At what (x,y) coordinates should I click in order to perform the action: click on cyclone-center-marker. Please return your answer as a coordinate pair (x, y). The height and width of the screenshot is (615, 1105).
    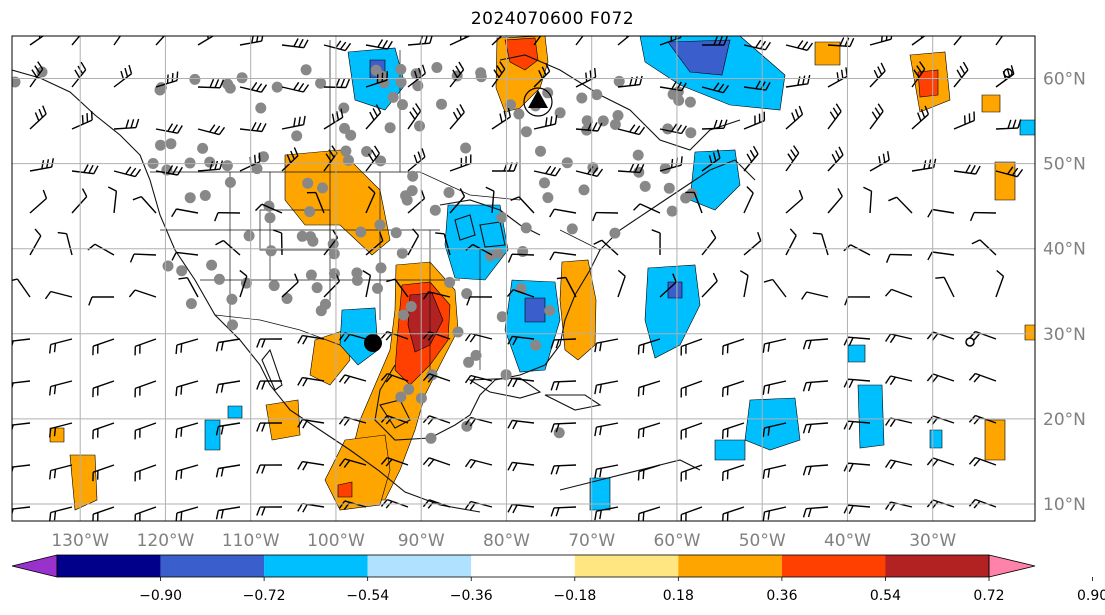
    Looking at the image, I should click on (373, 343).